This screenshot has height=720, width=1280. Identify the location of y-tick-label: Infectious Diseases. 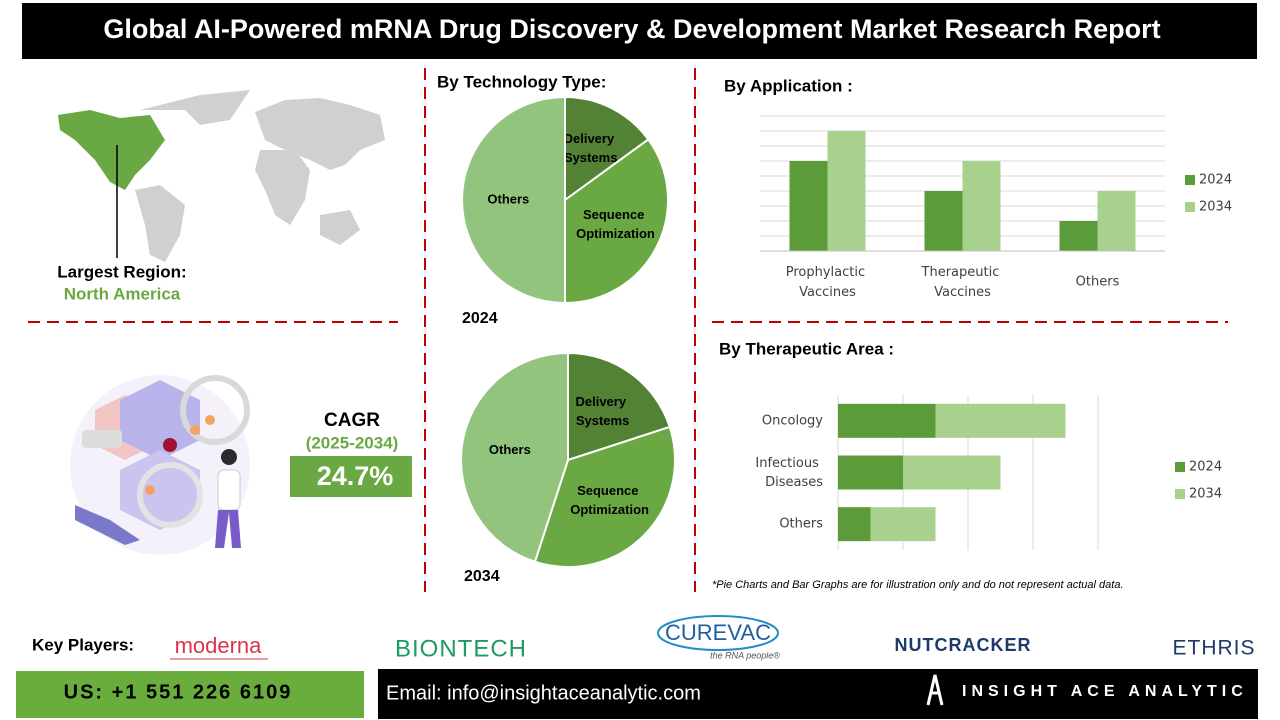
(789, 473).